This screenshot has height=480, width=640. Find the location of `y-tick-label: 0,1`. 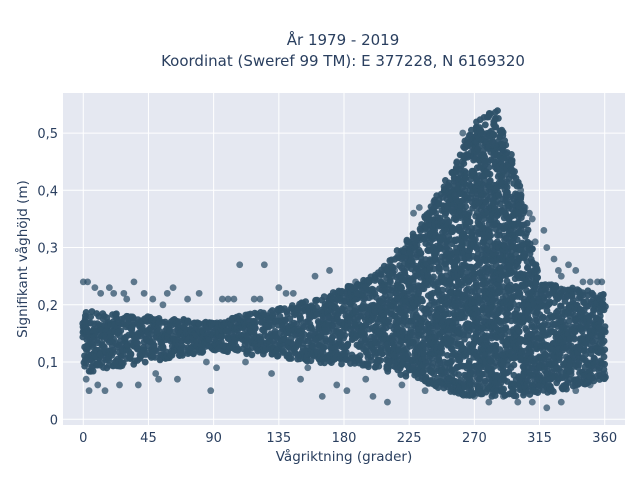

y-tick-label: 0,1 is located at coordinates (47, 363).